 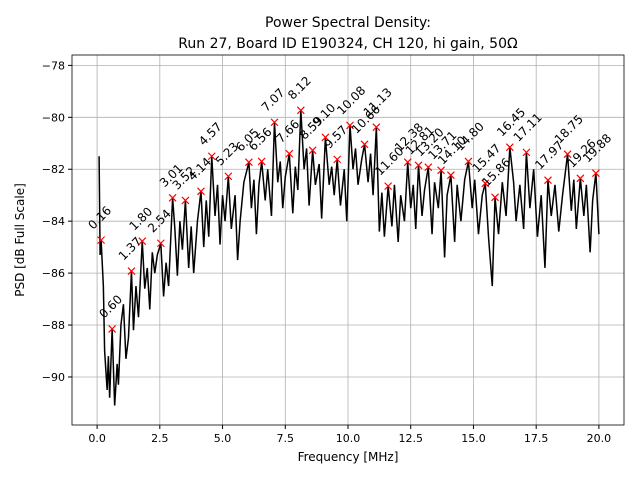 I want to click on x-tick-label: 17.5, so click(x=536, y=438).